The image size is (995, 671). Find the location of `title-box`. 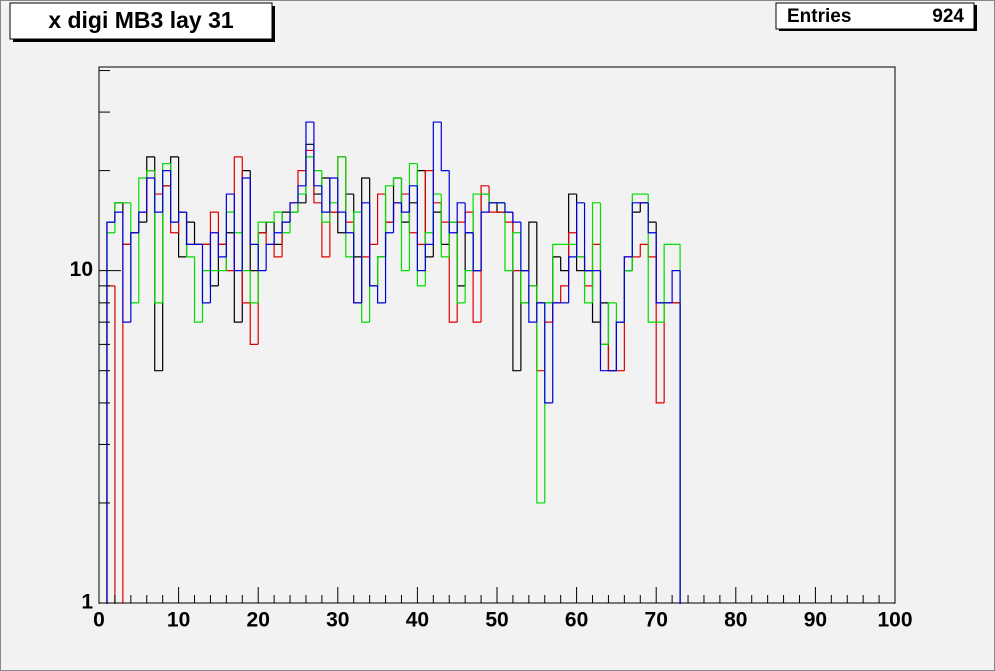

title-box is located at coordinates (141, 21).